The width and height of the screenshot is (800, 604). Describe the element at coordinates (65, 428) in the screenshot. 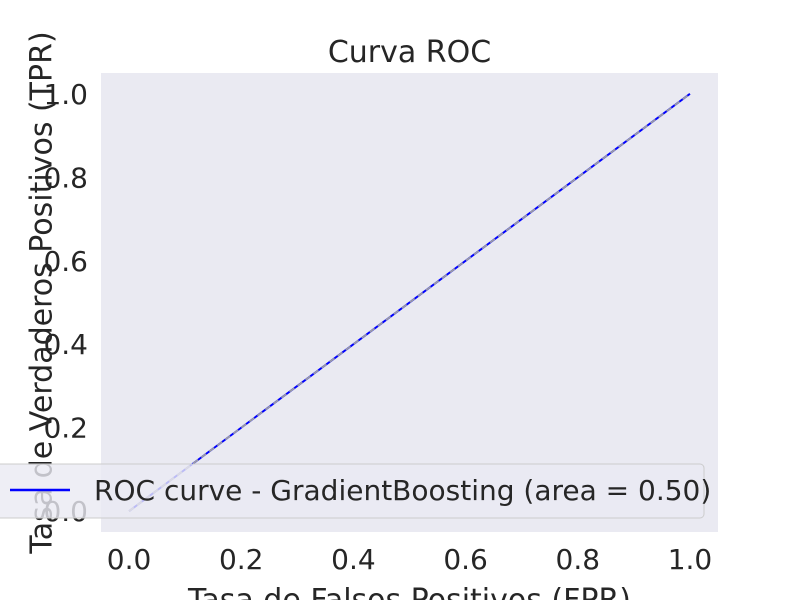

I see `y-tick-label: 0.2` at that location.